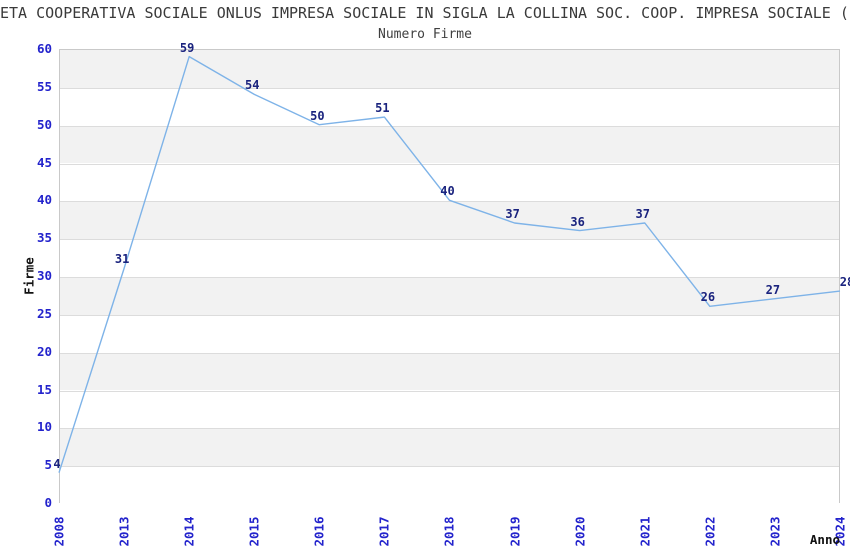 Image resolution: width=850 pixels, height=550 pixels. Describe the element at coordinates (44, 275) in the screenshot. I see `y-tick-label: 30` at that location.